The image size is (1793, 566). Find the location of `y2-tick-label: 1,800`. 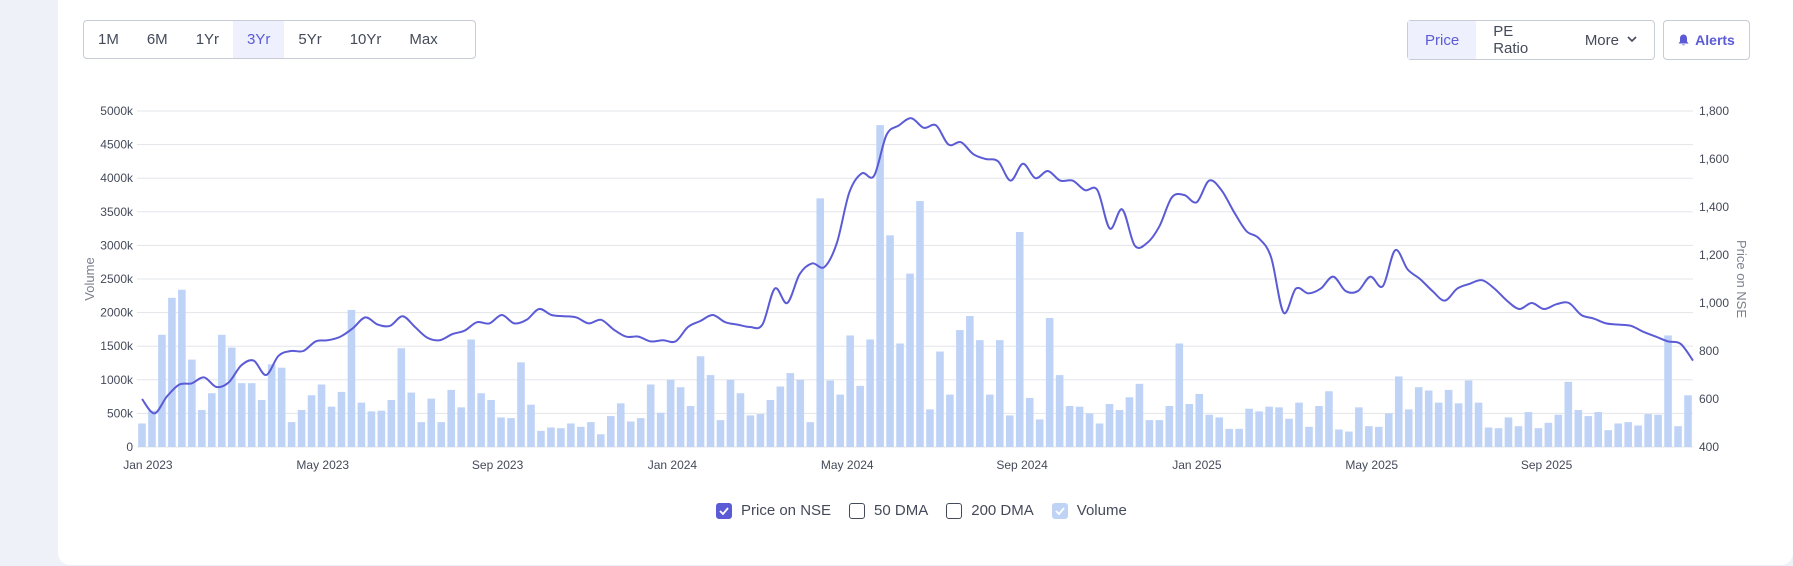

y2-tick-label: 1,800 is located at coordinates (1714, 111).